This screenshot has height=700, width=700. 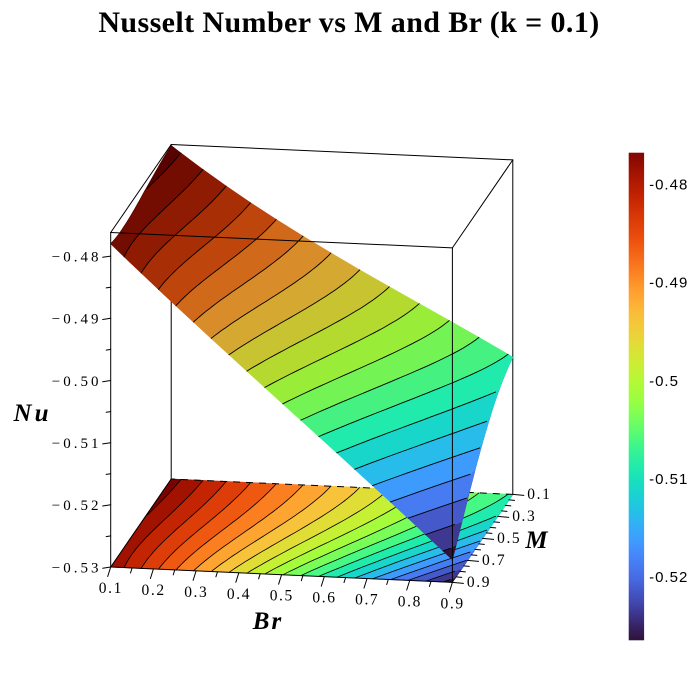 What do you see at coordinates (154, 590) in the screenshot?
I see `svg-text: 0.2` at bounding box center [154, 590].